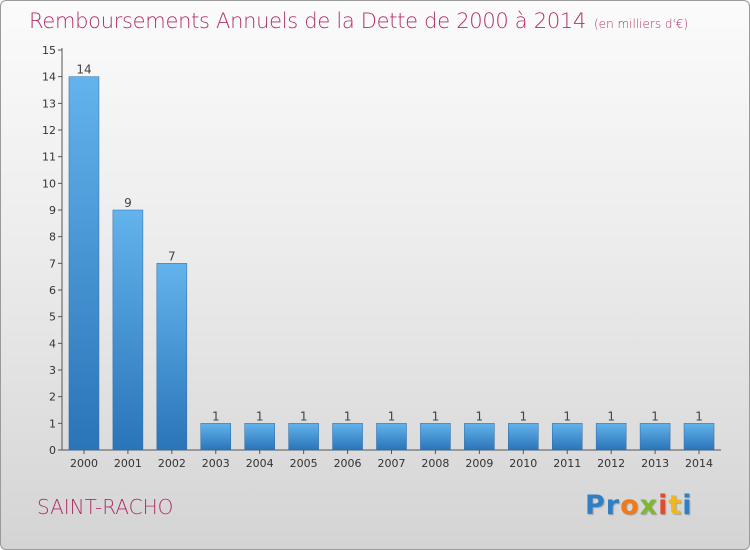 Image resolution: width=750 pixels, height=550 pixels. I want to click on commune-name: SAINT-RACHO, so click(105, 507).